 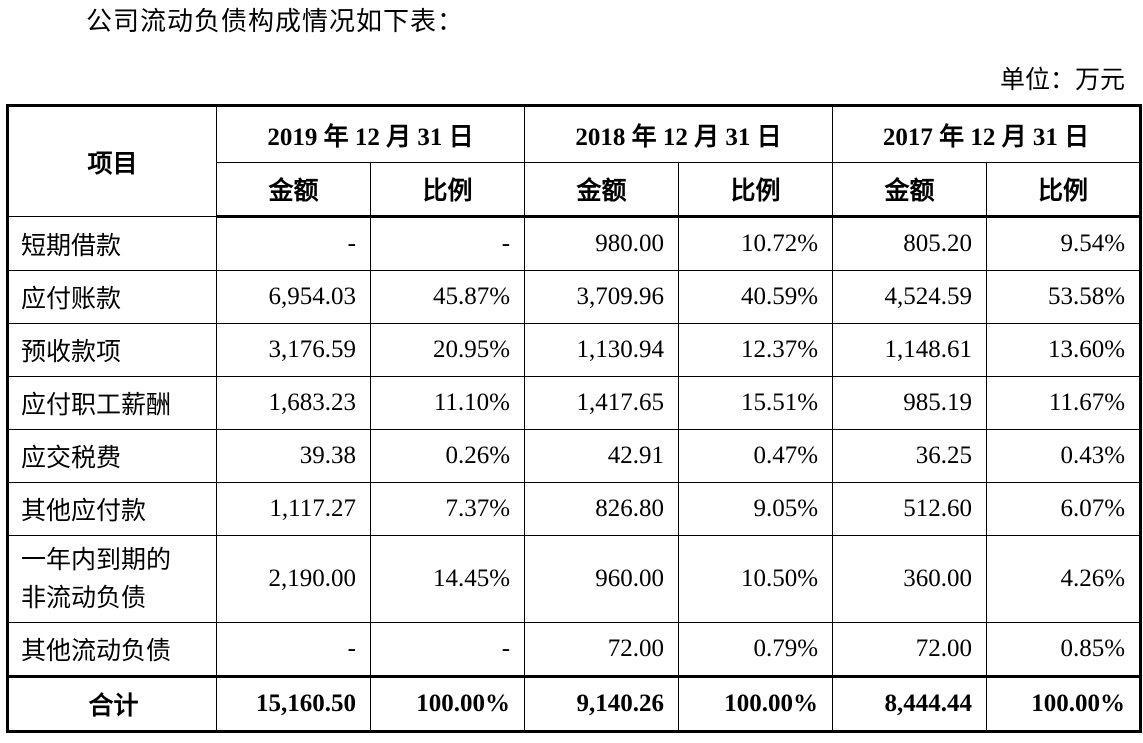 I want to click on year-header: 2019 年 12 月 31 日, so click(x=370, y=134).